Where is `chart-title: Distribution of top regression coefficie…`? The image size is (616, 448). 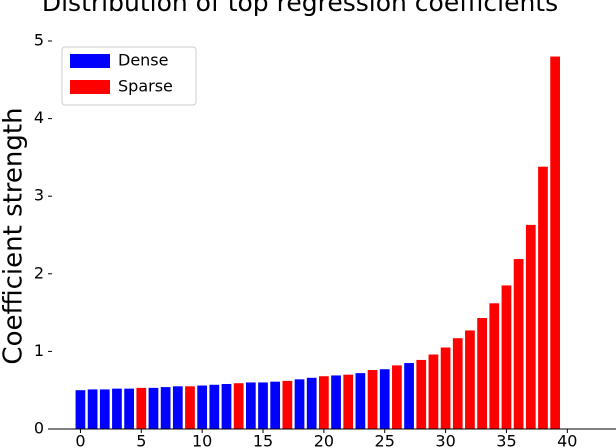
chart-title: Distribution of top regression coefficie… is located at coordinates (300, 8).